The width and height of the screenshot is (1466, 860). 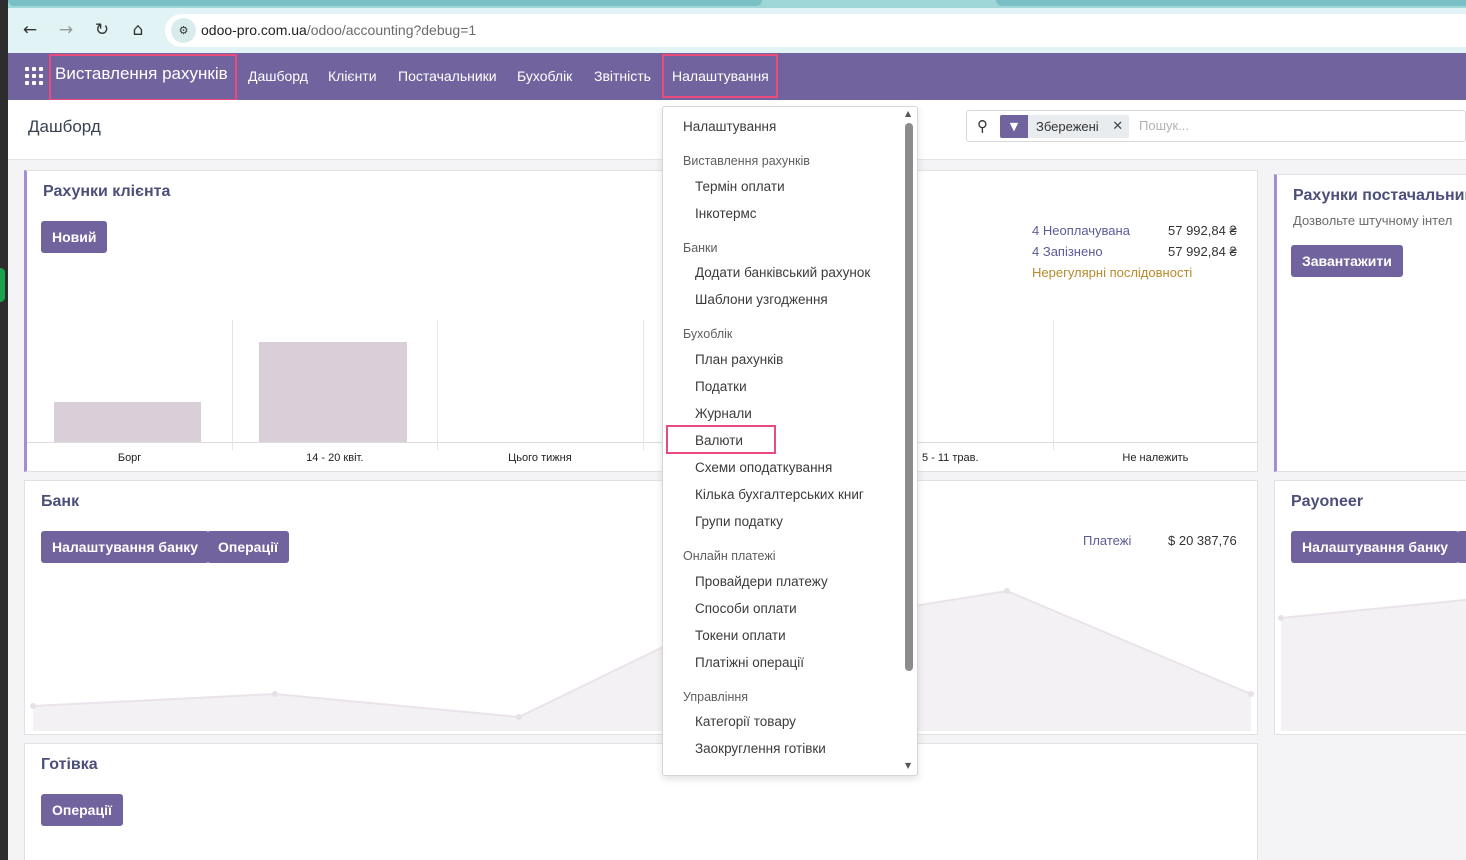 What do you see at coordinates (908, 765) in the screenshot?
I see `scroll-down-icon: ▼` at bounding box center [908, 765].